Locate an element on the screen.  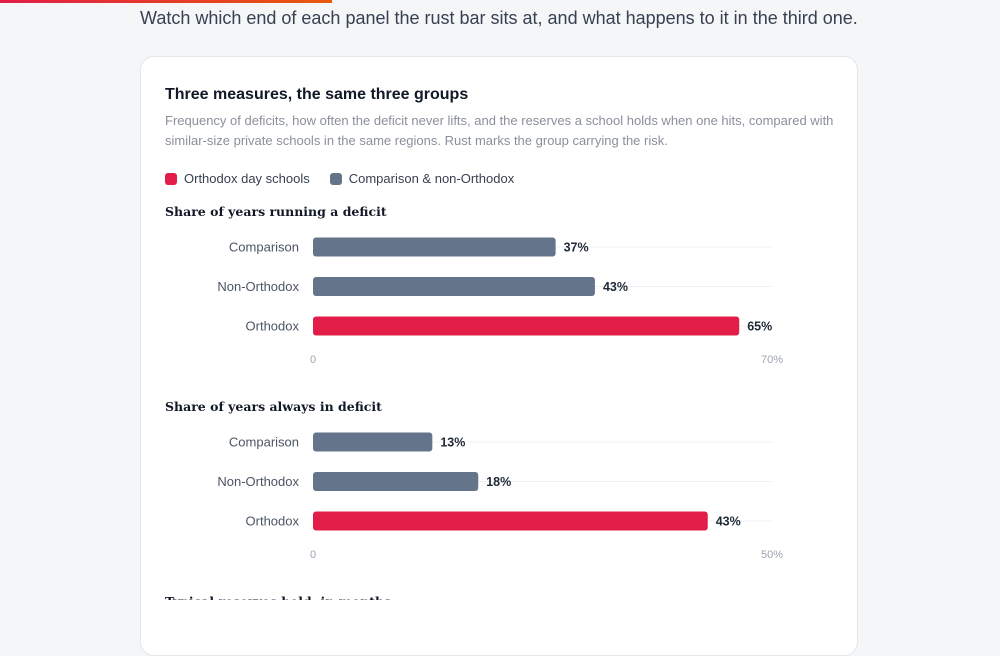
legend-label-comparison: Comparison & non-Orthodox is located at coordinates (431, 178).